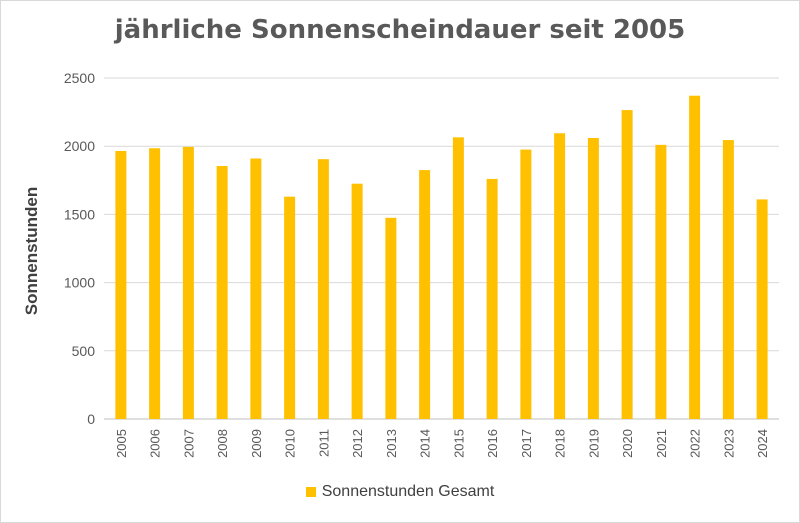 The height and width of the screenshot is (523, 800). Describe the element at coordinates (593, 443) in the screenshot. I see `x-tick-label: 2019` at that location.